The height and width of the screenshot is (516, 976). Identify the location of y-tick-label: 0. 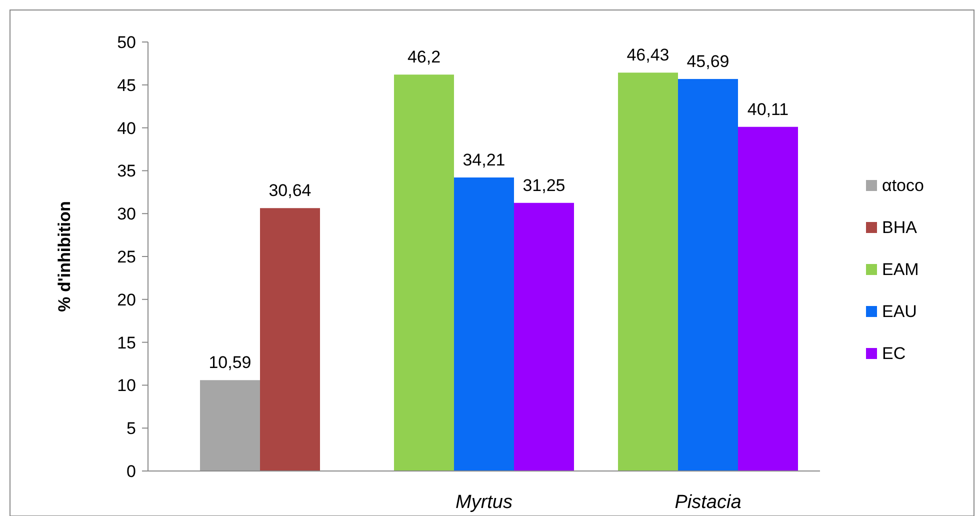
(131, 471).